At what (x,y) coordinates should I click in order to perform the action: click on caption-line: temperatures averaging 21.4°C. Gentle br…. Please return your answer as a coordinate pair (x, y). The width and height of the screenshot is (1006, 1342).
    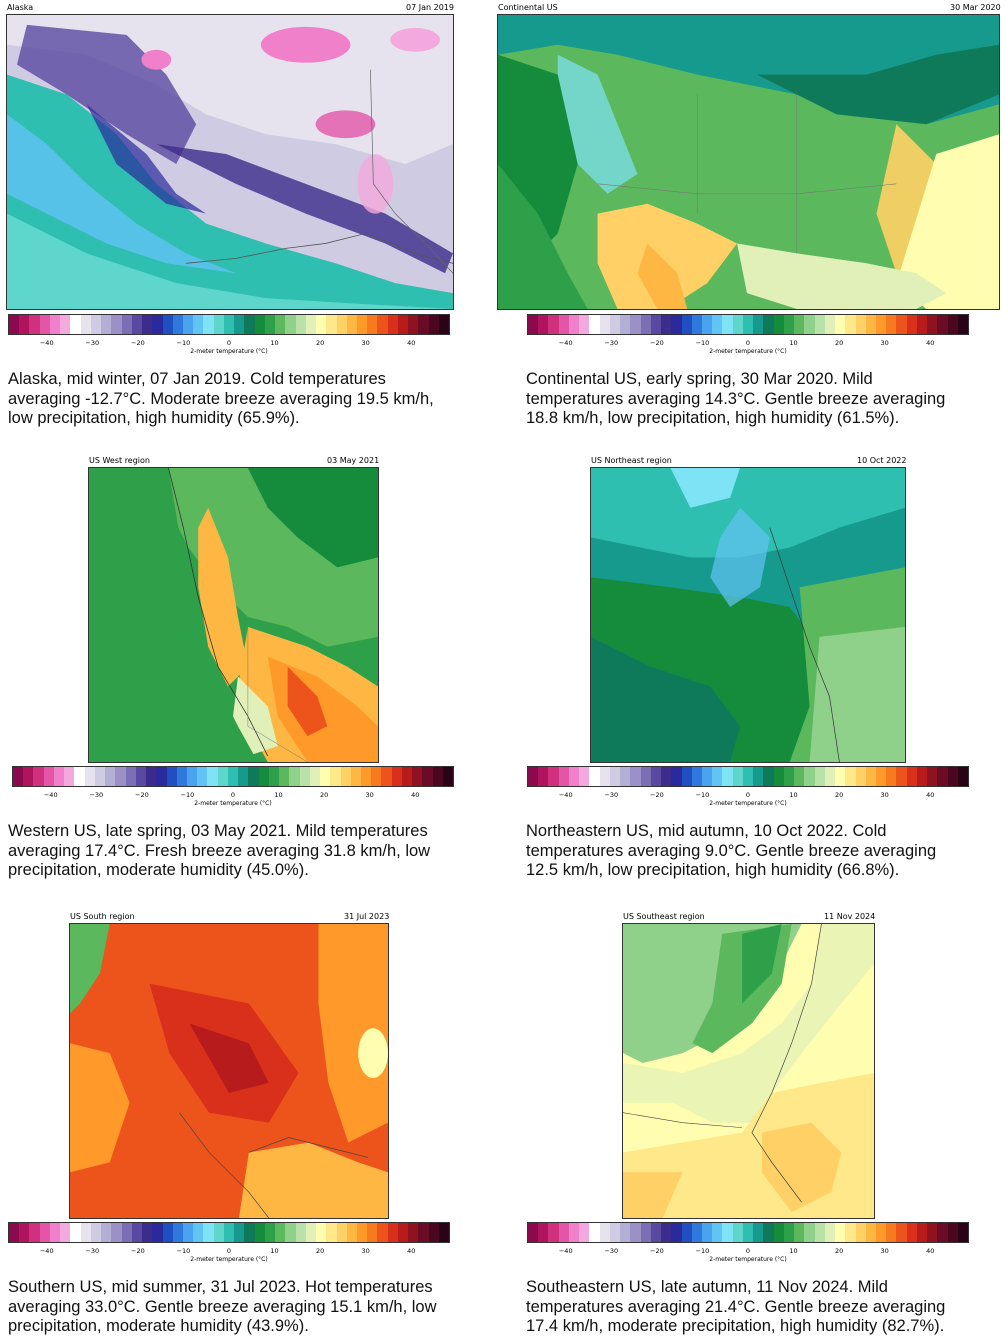
    Looking at the image, I should click on (736, 1306).